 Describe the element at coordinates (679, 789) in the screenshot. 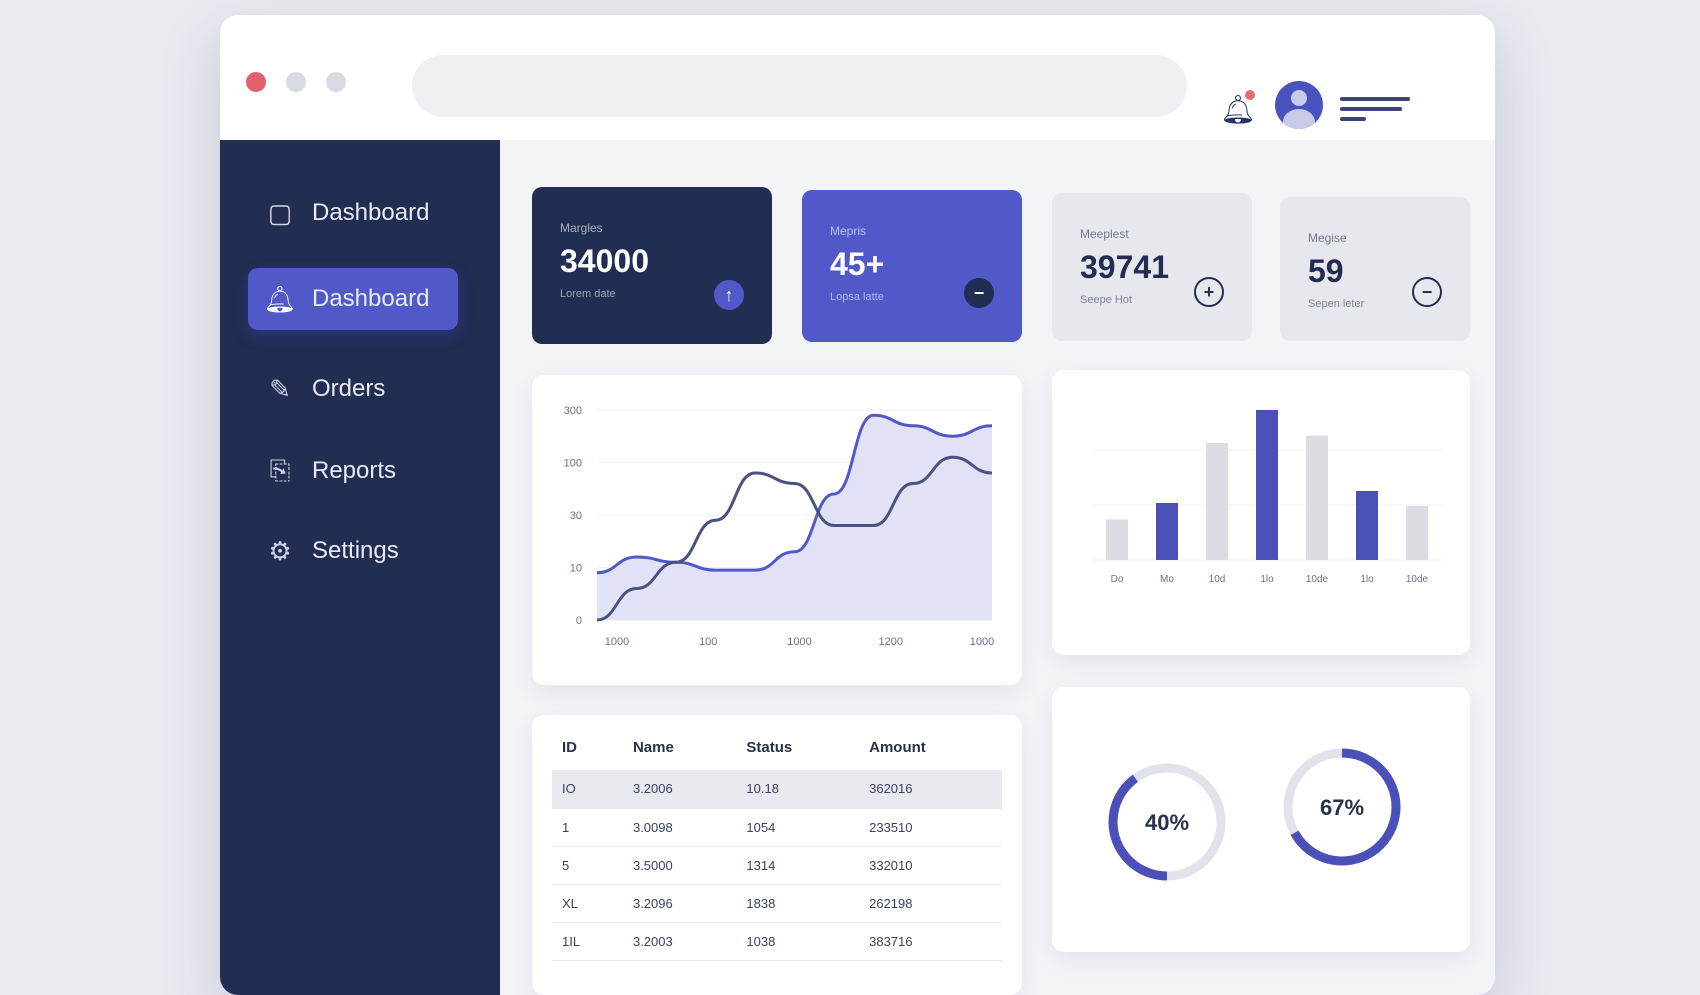

I see `table-cell: 3.2006` at that location.